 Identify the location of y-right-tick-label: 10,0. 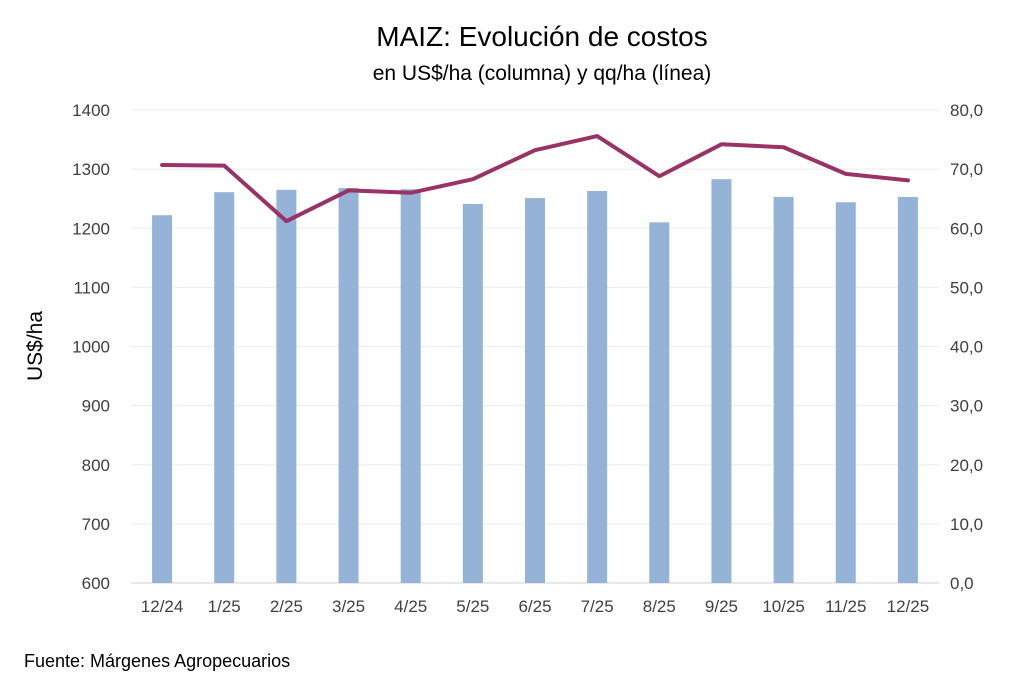
(966, 524).